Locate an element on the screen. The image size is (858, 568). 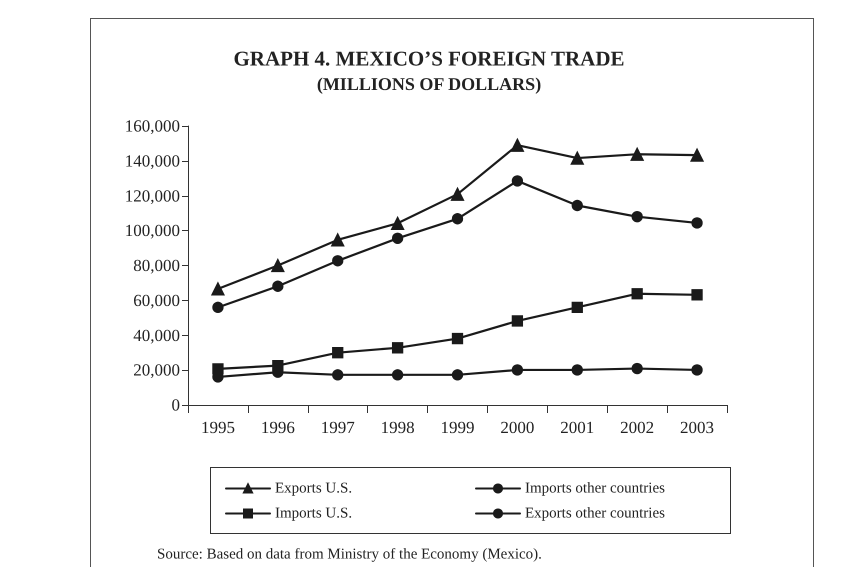
y-tick-label: 20,000 is located at coordinates (156, 370).